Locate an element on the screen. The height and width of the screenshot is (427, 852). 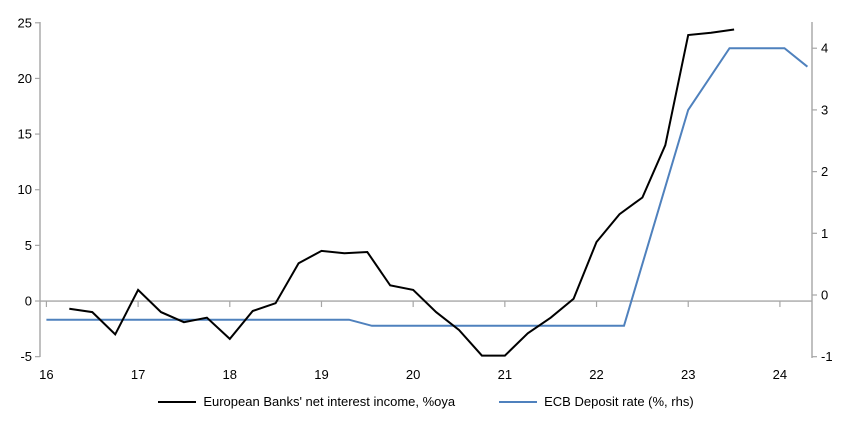
left-axis-tick-label: 10 is located at coordinates (25, 189).